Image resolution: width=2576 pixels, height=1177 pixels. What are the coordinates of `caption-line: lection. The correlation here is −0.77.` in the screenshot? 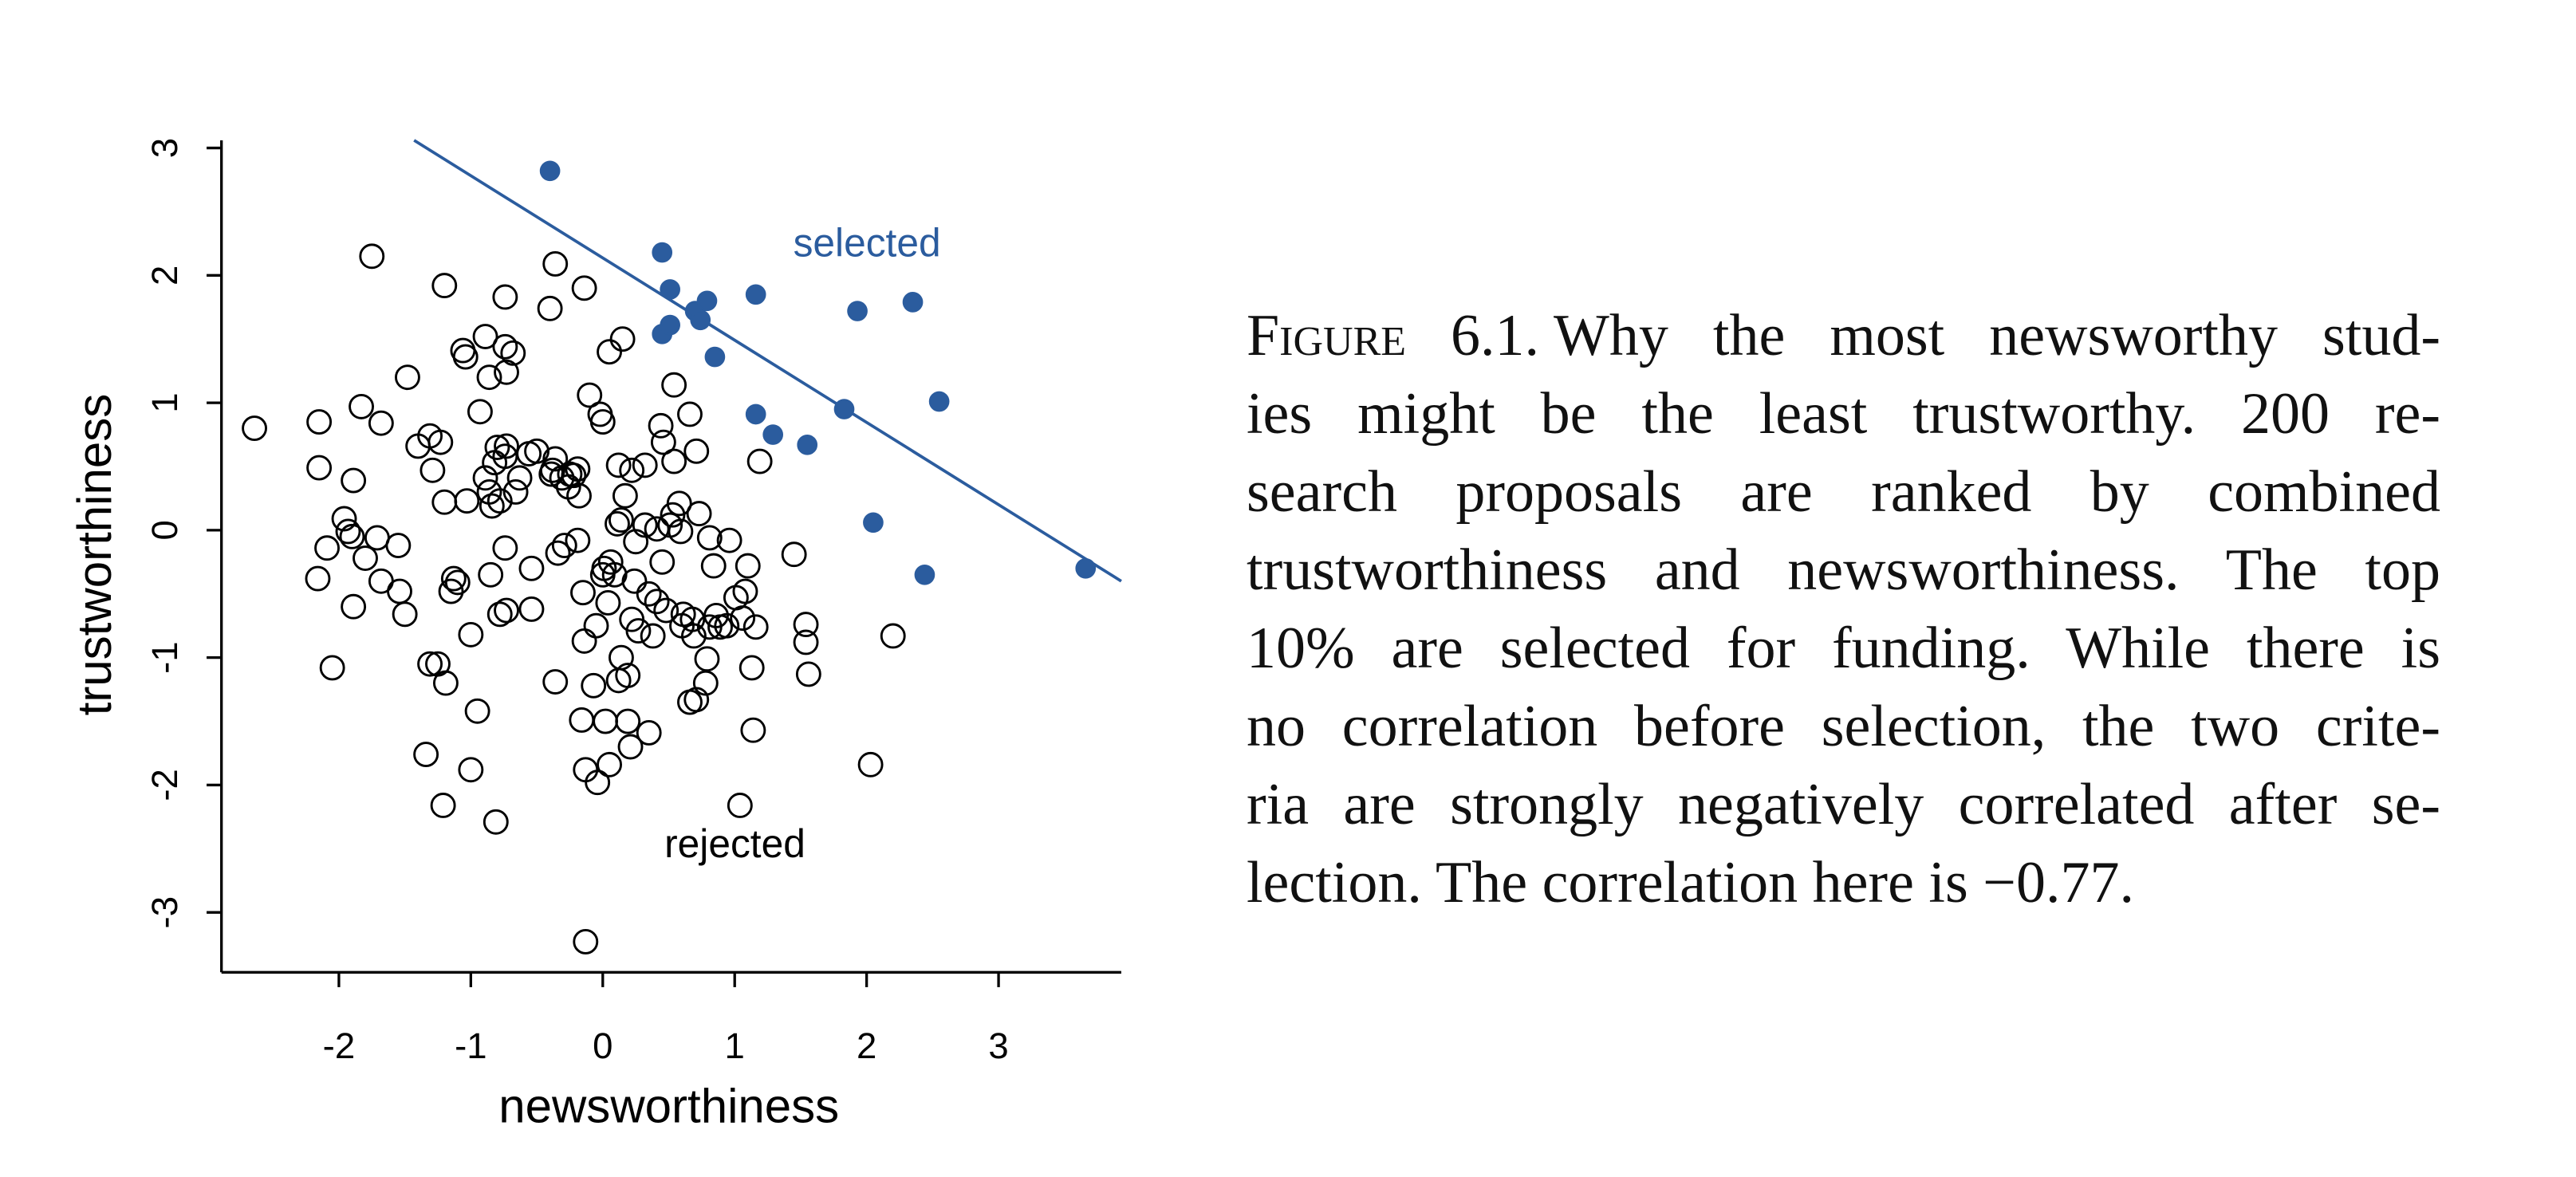 It's located at (1843, 883).